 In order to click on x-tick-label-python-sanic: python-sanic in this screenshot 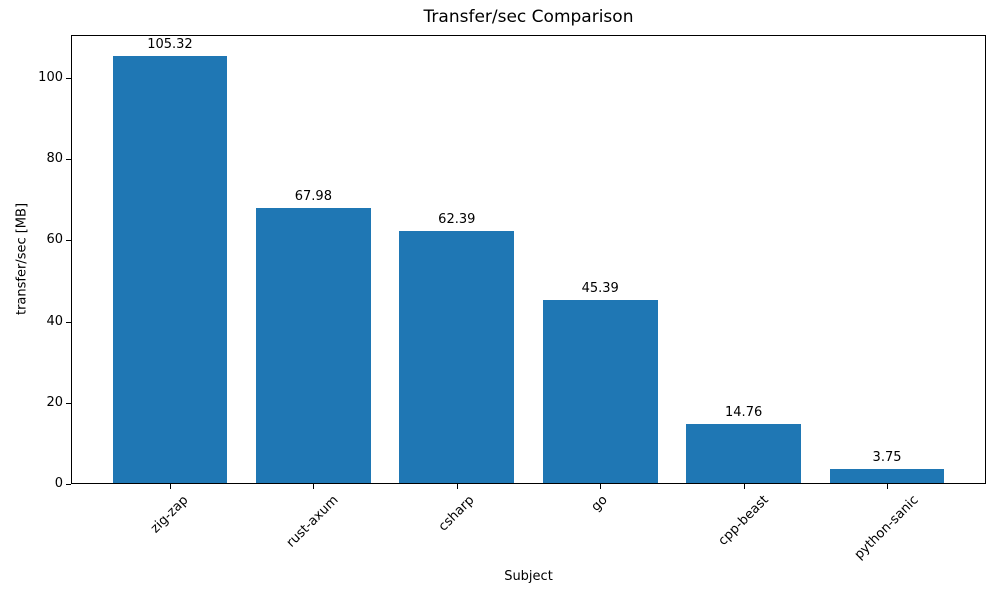, I will do `click(886, 527)`.